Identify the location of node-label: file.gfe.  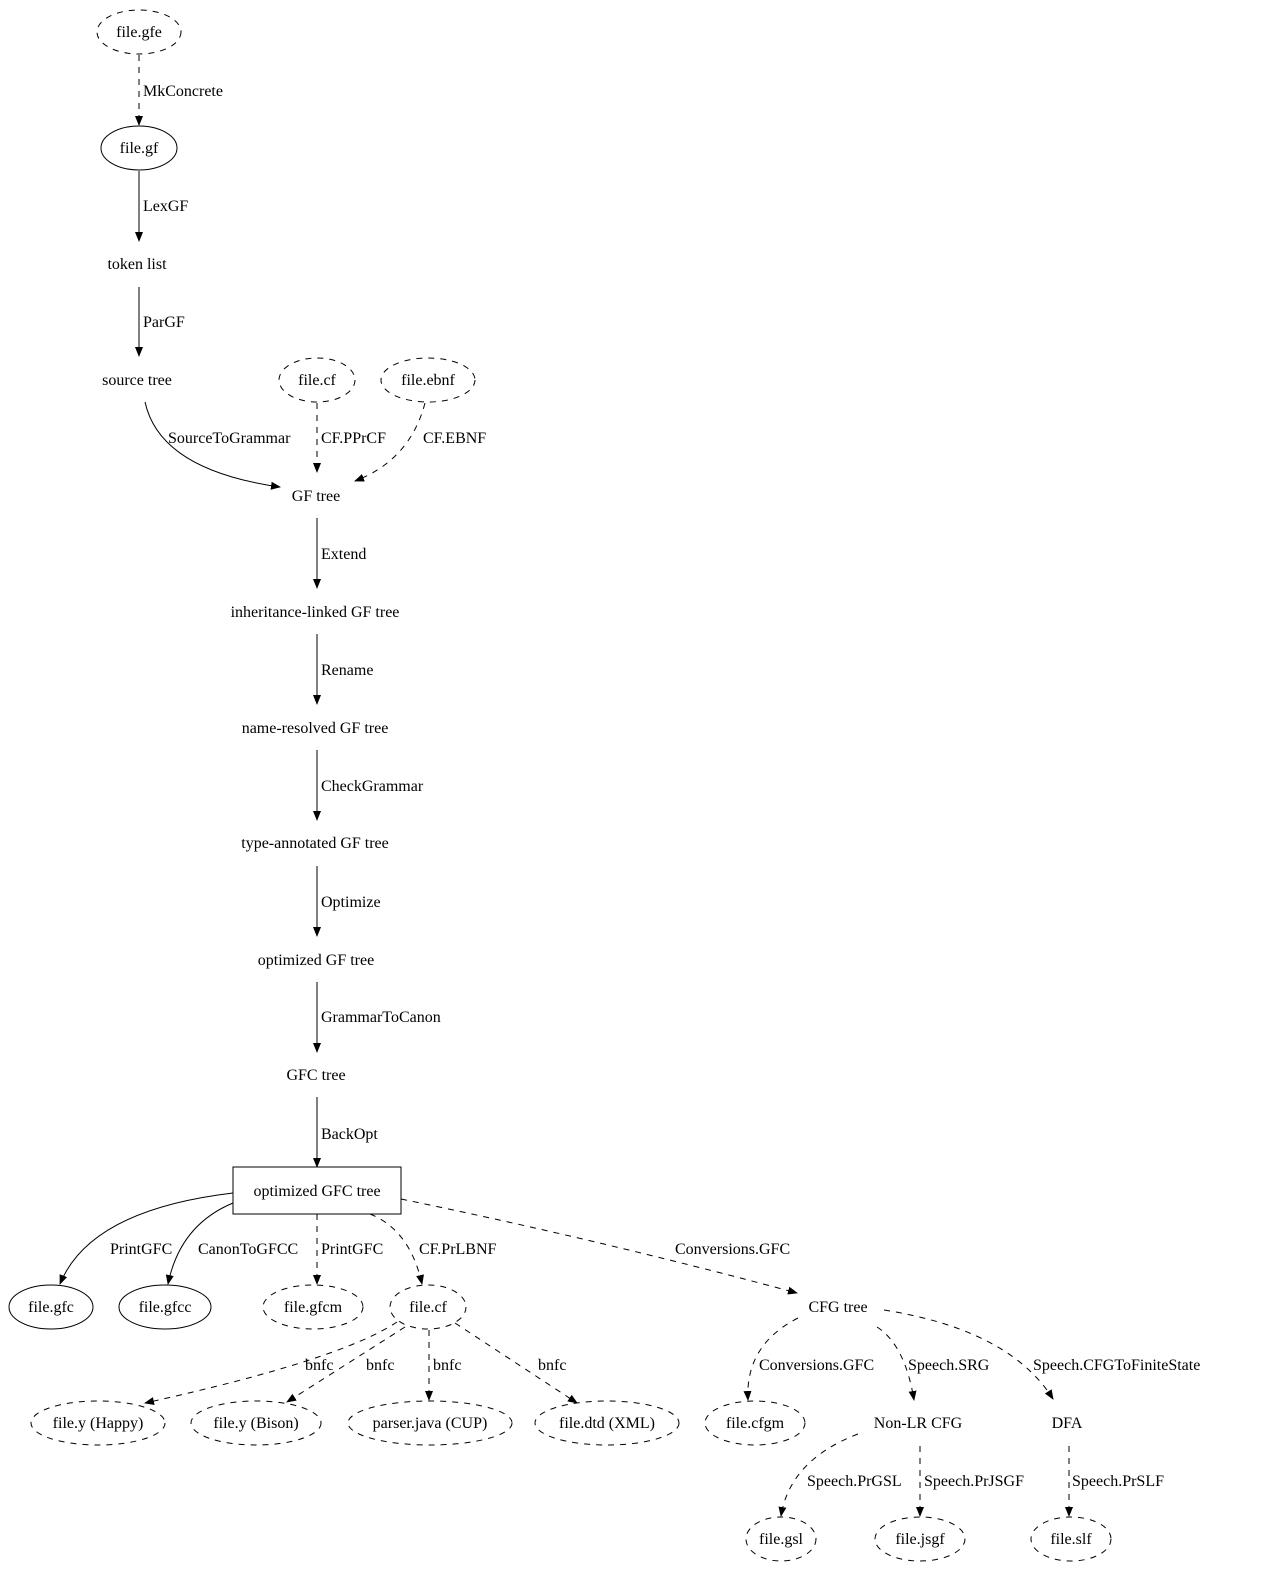
(139, 32).